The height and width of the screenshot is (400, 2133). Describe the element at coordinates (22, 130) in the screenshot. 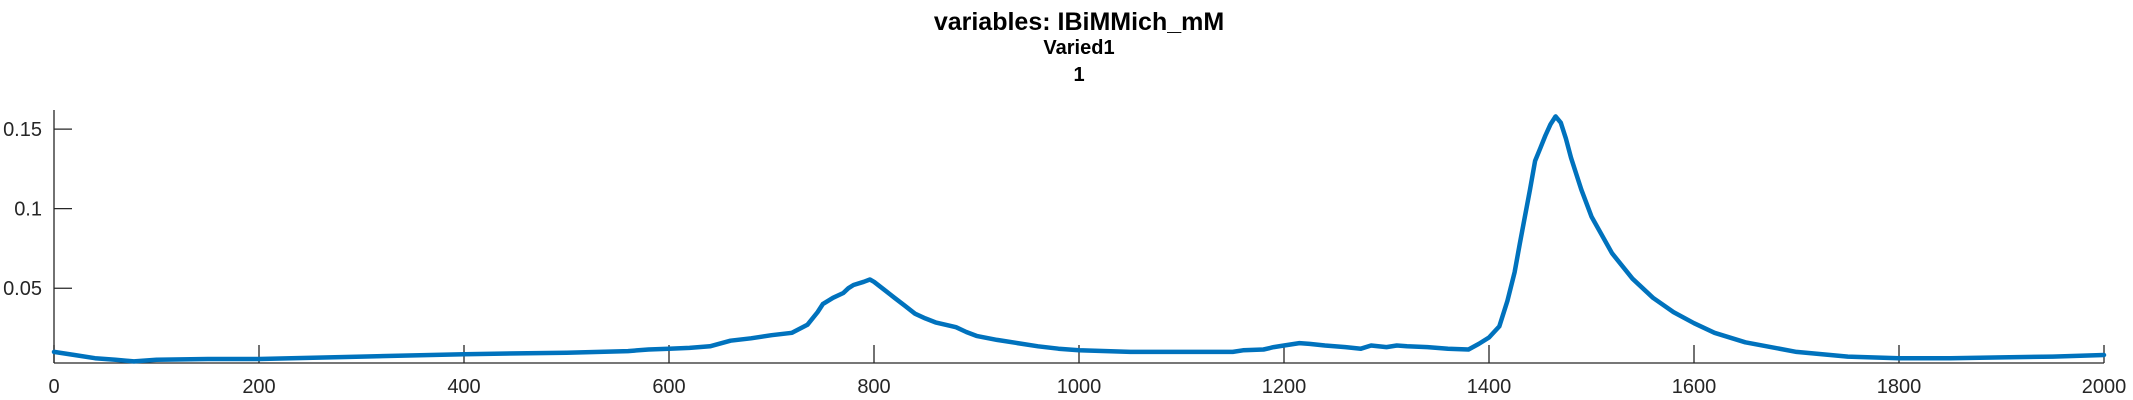

I see `y-tick-label: 0.15` at that location.